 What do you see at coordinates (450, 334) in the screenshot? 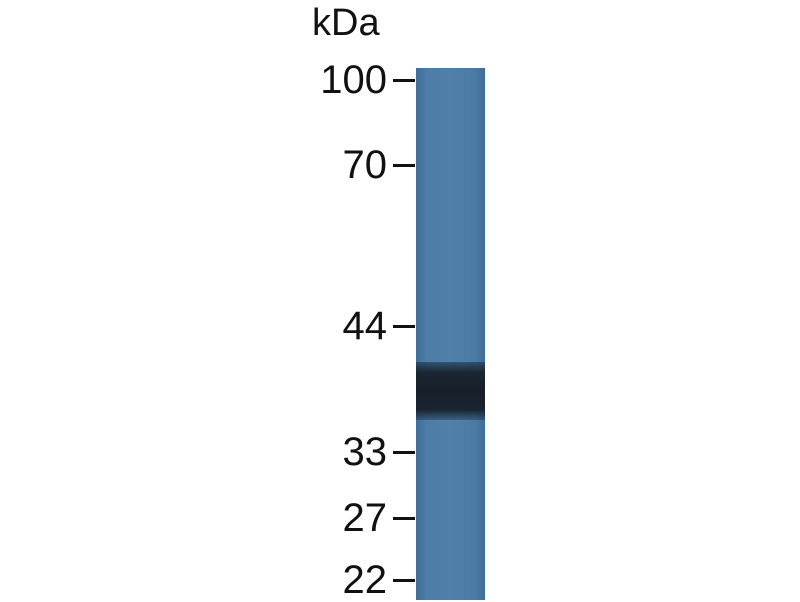
I see `blot-lane` at bounding box center [450, 334].